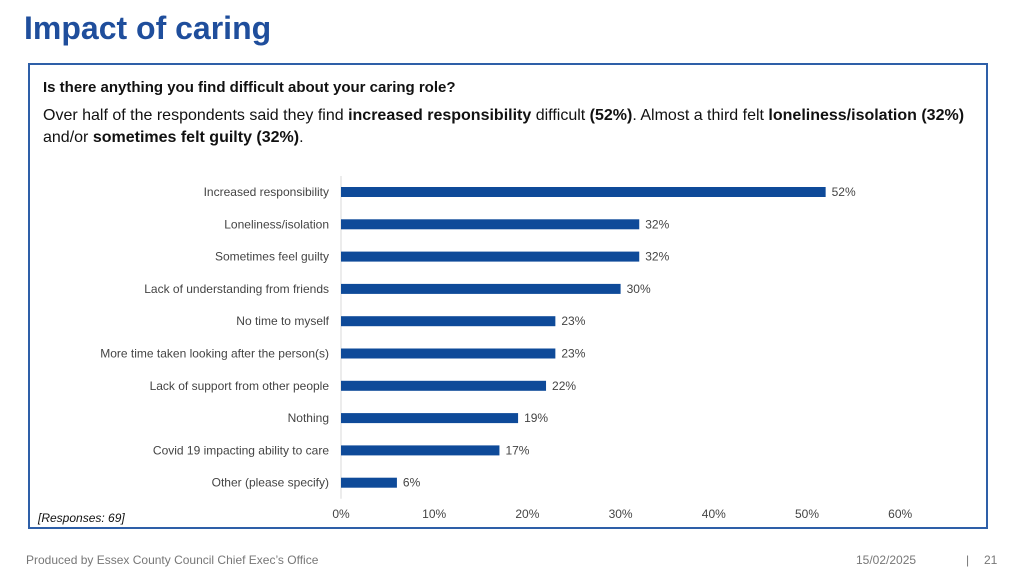 Image resolution: width=1024 pixels, height=576 pixels. What do you see at coordinates (68, 137) in the screenshot?
I see `summary-part-4: and/or` at bounding box center [68, 137].